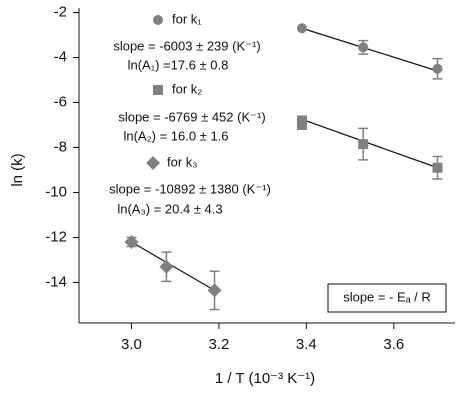  I want to click on annotation: slope = -6003 ± 239 (K⁻¹), so click(186, 45).